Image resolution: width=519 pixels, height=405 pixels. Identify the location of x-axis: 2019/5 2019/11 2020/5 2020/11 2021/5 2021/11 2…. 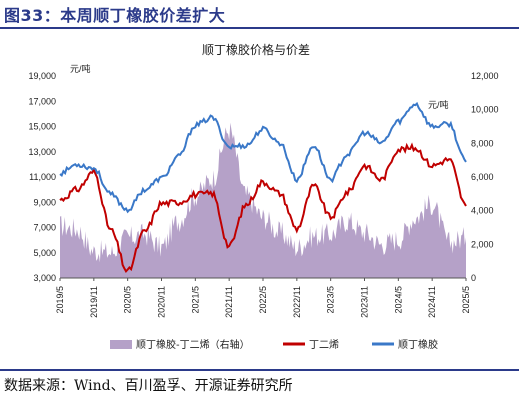
(263, 298).